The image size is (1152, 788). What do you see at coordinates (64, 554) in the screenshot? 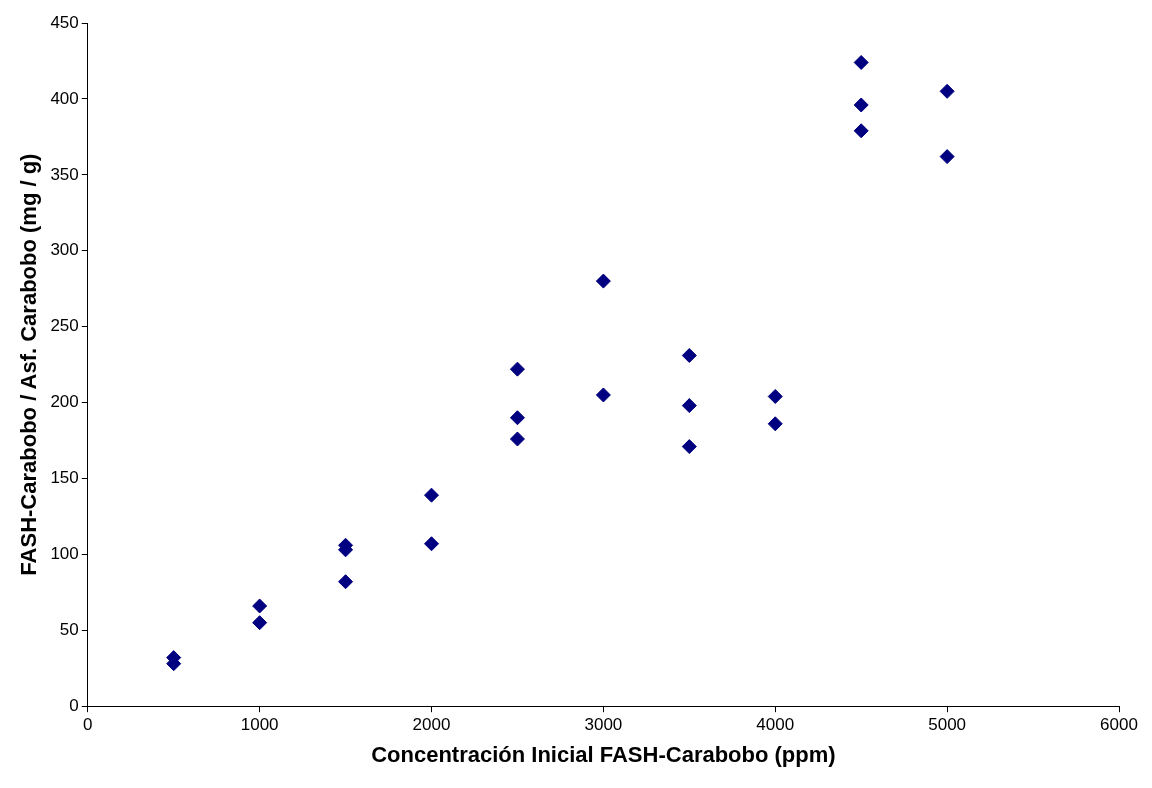
I see `y-tick-label: 100` at bounding box center [64, 554].